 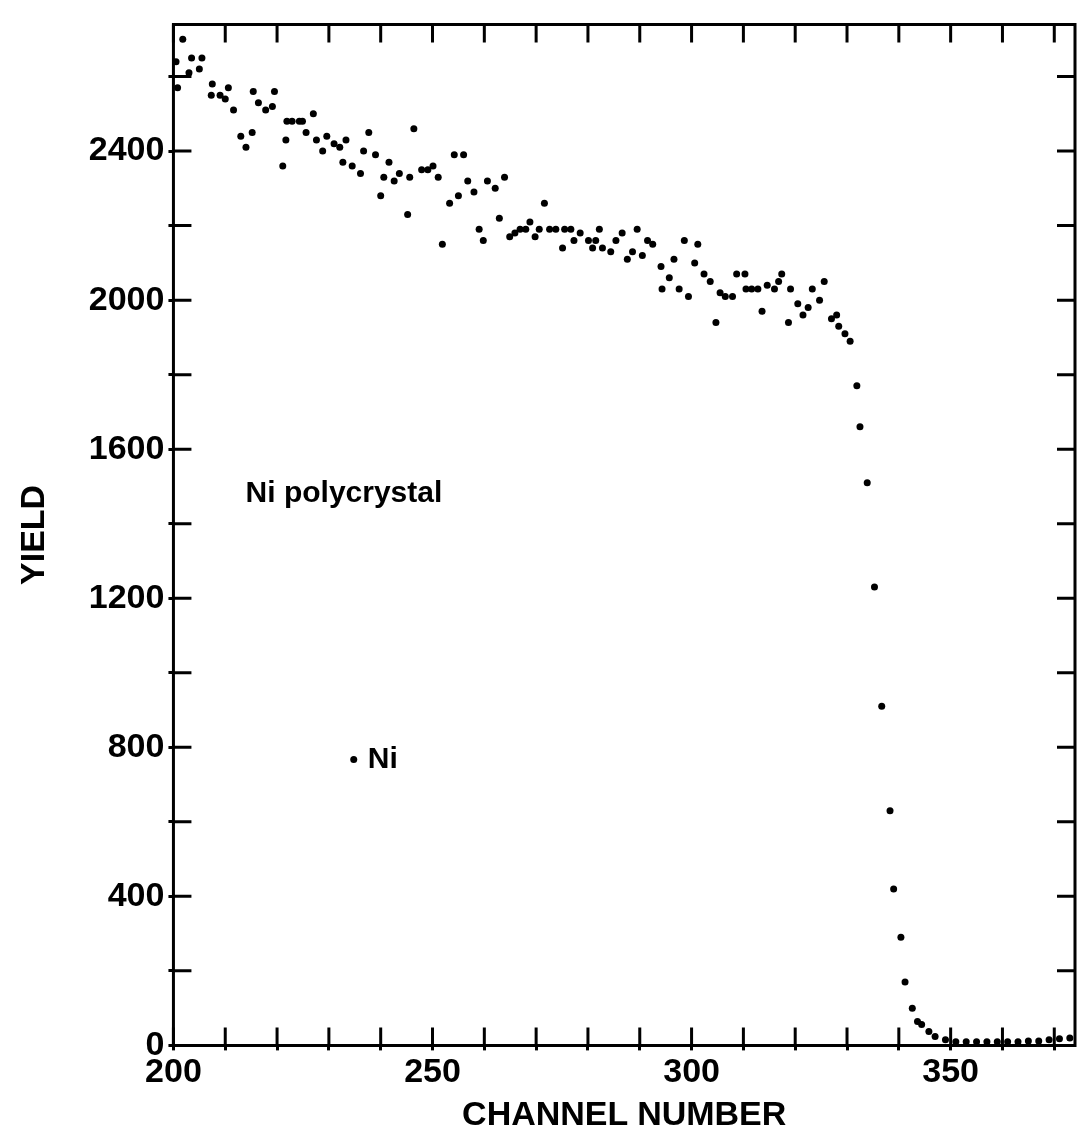 I want to click on y-tick-label: 2000, so click(x=126, y=297).